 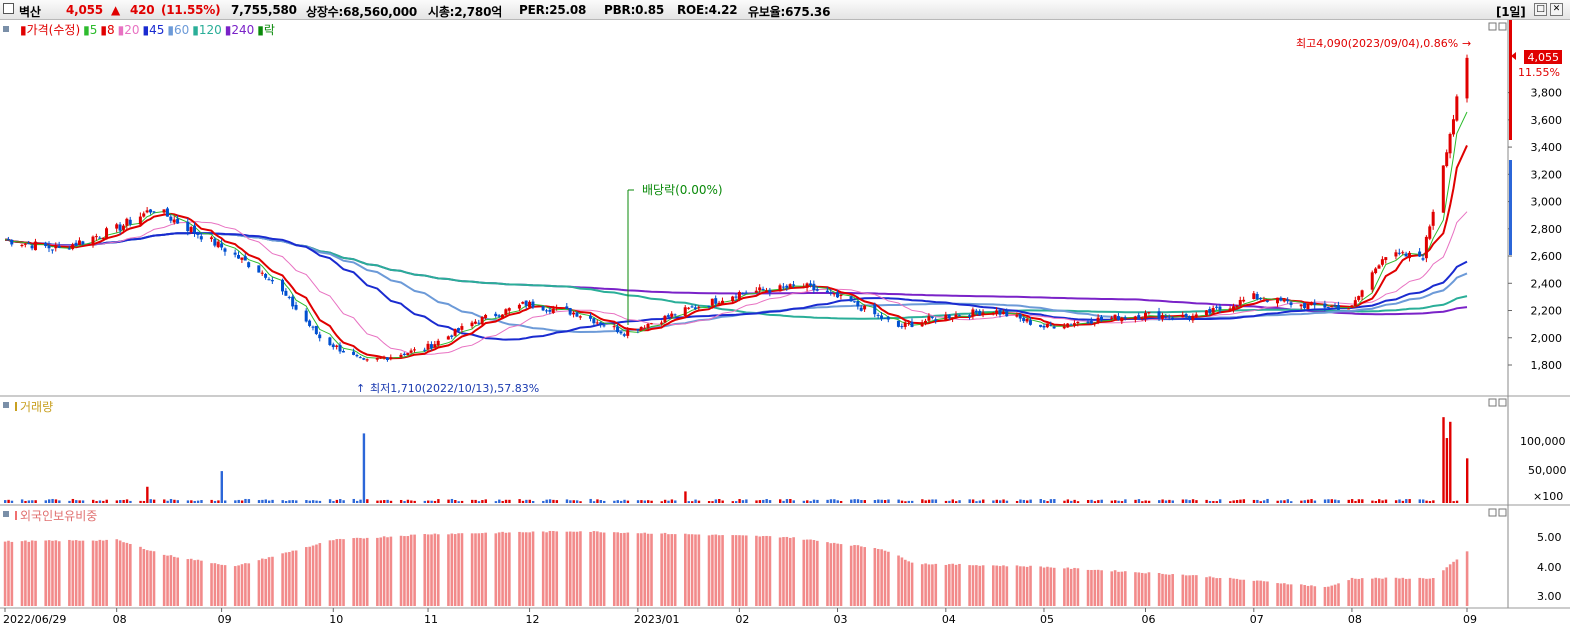 I want to click on volume-menu-icon, so click(x=6, y=405).